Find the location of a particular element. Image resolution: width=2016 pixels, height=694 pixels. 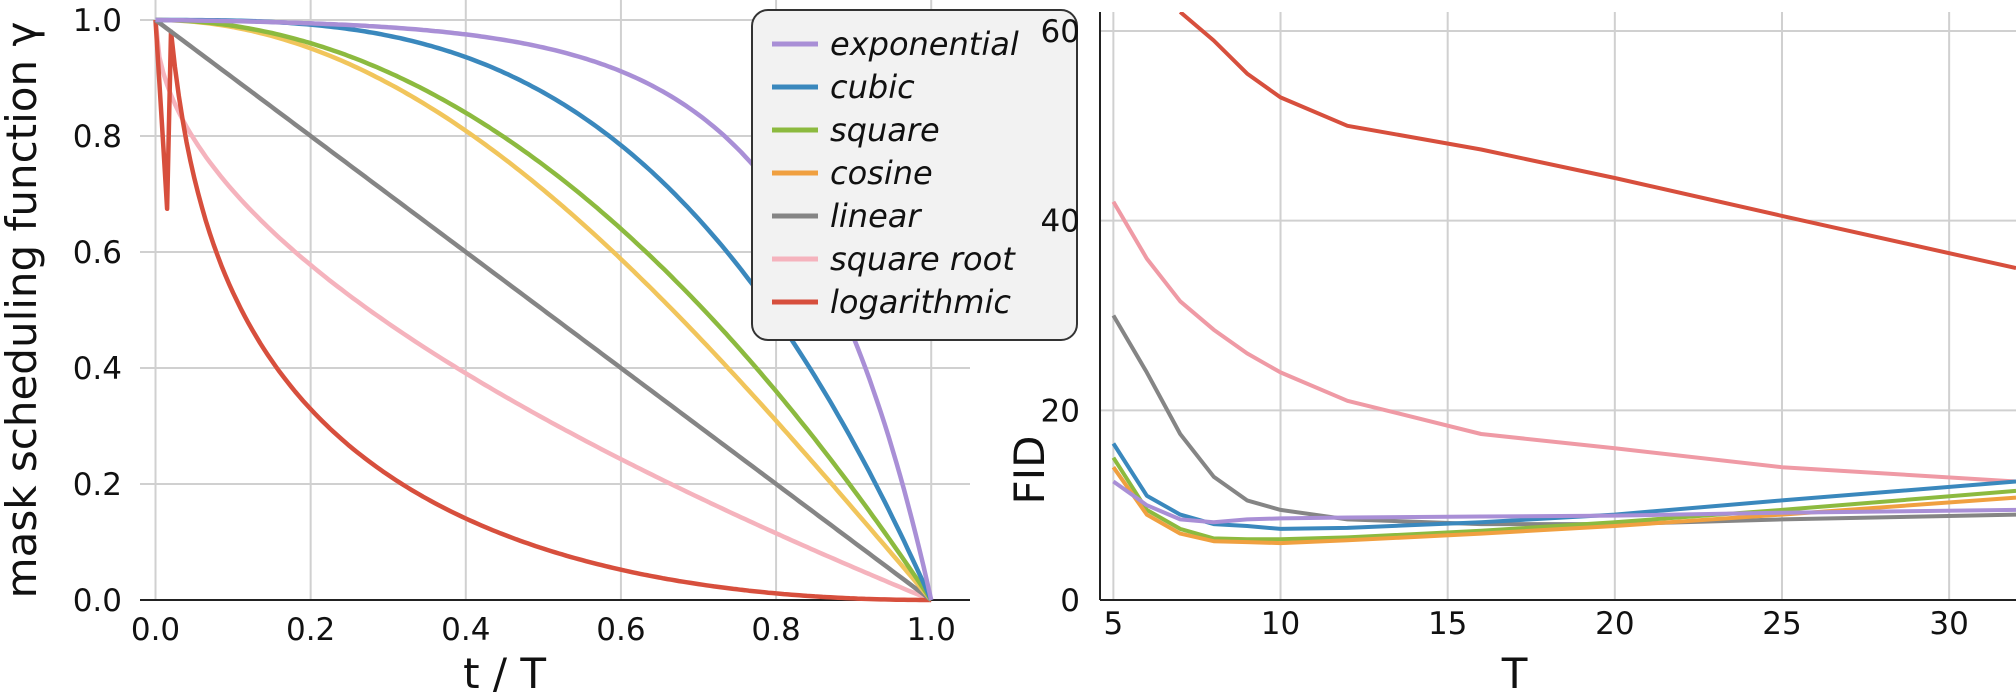

left-x-tick-label: 0.4 is located at coordinates (465, 630).